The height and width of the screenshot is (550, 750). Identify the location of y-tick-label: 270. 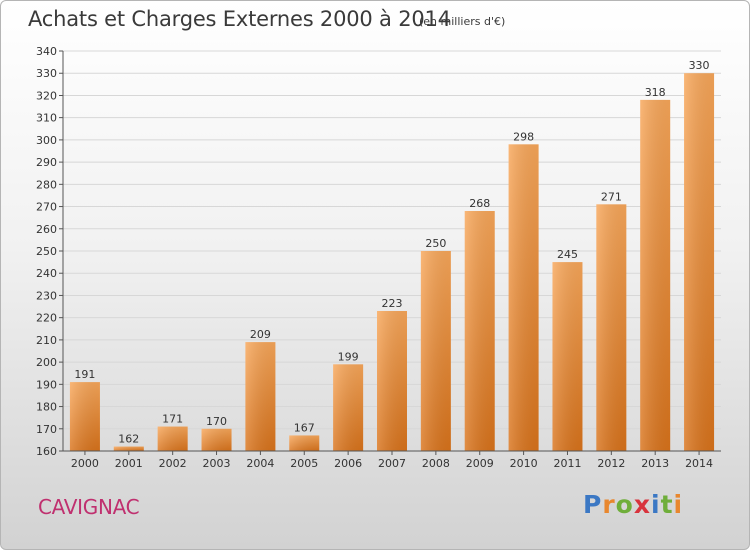
(46, 207).